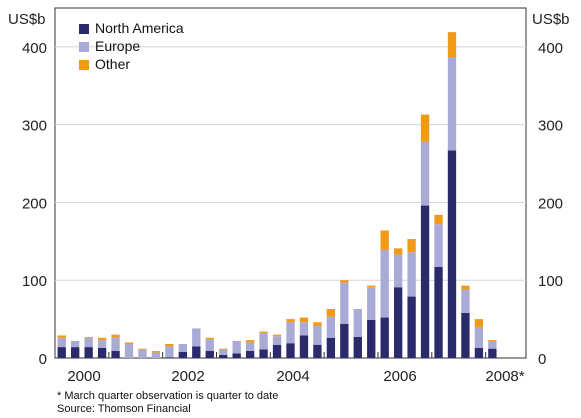  I want to click on y-tick-label-left: 0, so click(43, 359).